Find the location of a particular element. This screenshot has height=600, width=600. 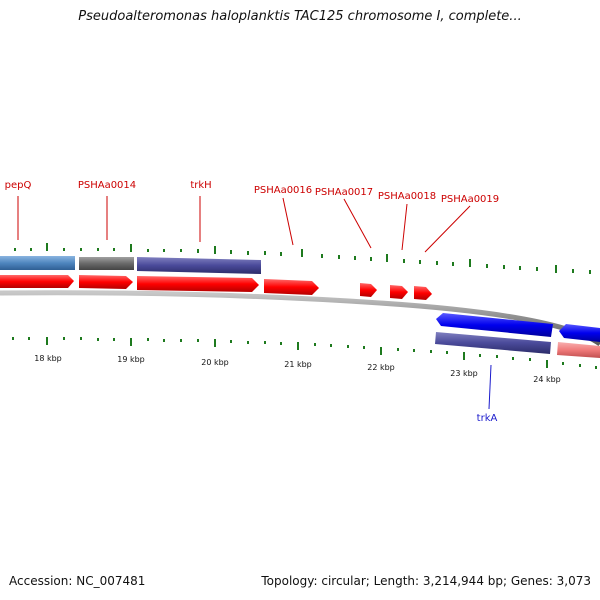

cds-arrow-trka is located at coordinates (494, 325).